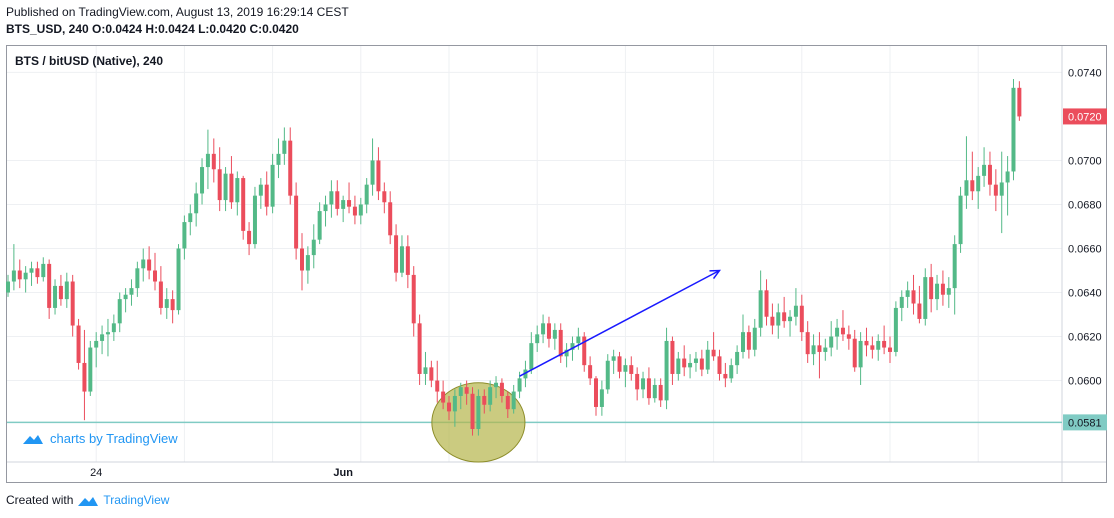 Image resolution: width=1114 pixels, height=518 pixels. Describe the element at coordinates (136, 500) in the screenshot. I see `footer-brand-link: TradingView` at that location.